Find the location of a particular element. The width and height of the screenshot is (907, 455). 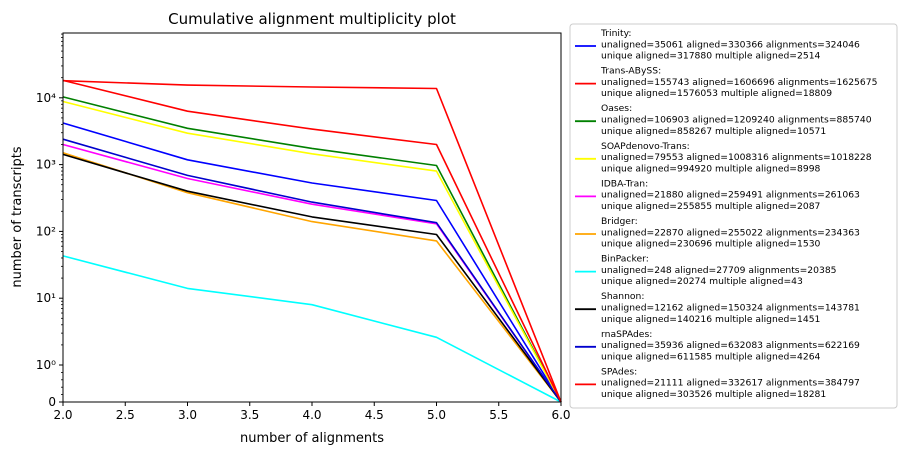

legend-label: unique aligned=20274 multiple aligned=43 is located at coordinates (702, 281).